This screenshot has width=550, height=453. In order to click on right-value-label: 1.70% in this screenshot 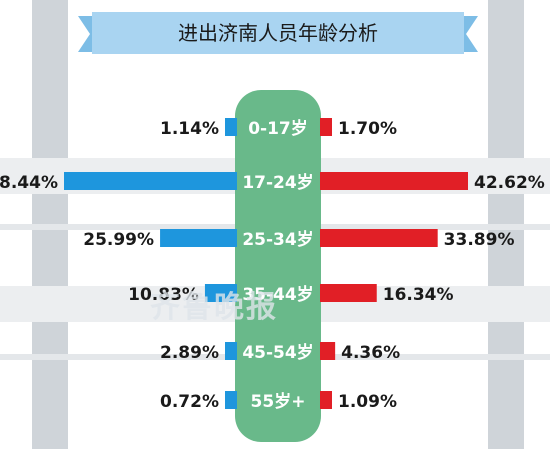, I will do `click(367, 129)`.